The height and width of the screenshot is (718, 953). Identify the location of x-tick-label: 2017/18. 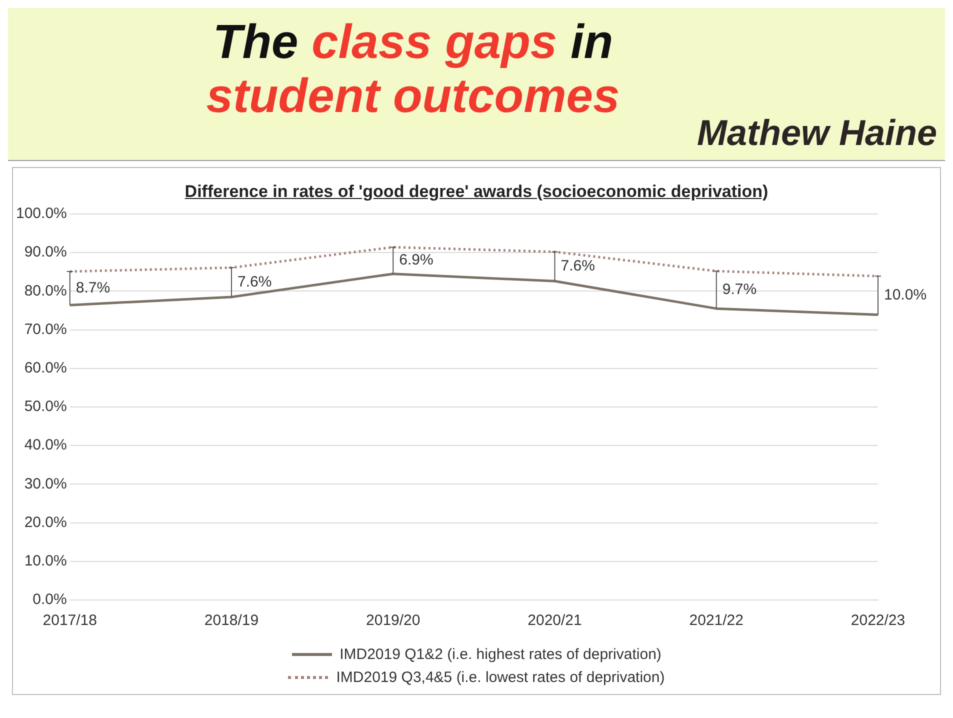
(69, 621).